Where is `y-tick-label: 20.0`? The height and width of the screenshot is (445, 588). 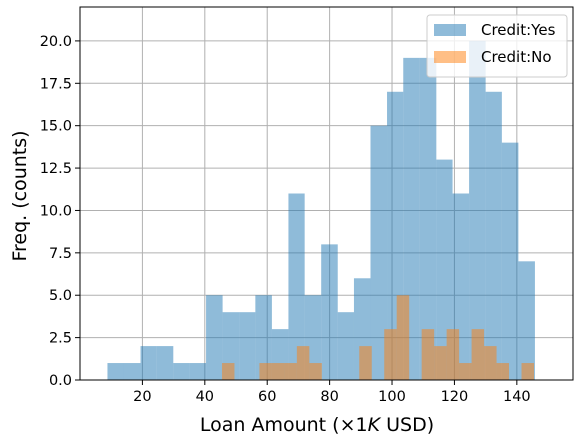
y-tick-label: 20.0 is located at coordinates (56, 42).